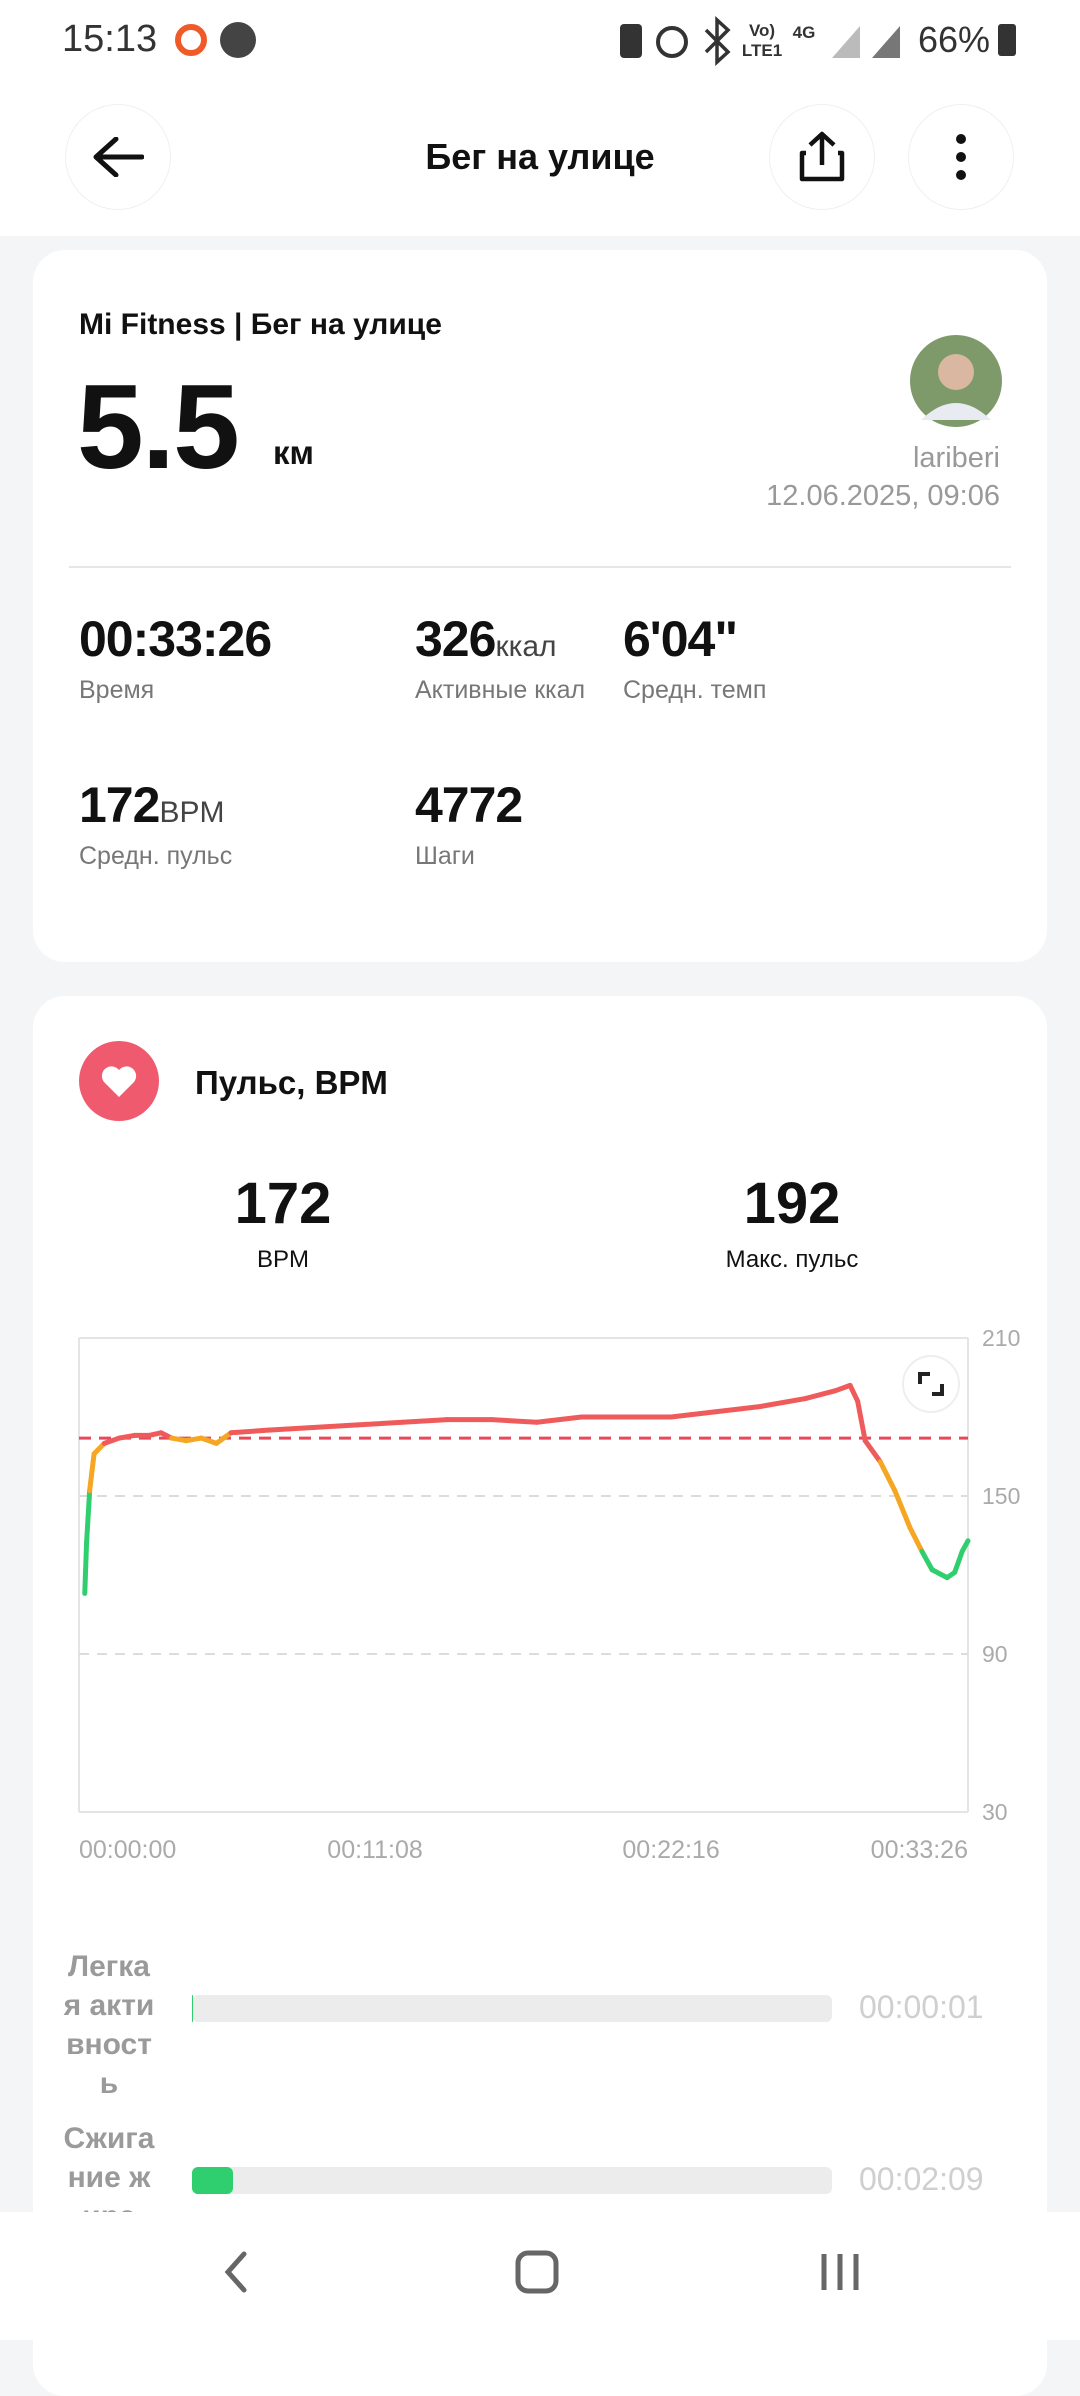 This screenshot has width=1080, height=2396. Describe the element at coordinates (670, 1850) in the screenshot. I see `x-tick-label: 00:22:16` at that location.